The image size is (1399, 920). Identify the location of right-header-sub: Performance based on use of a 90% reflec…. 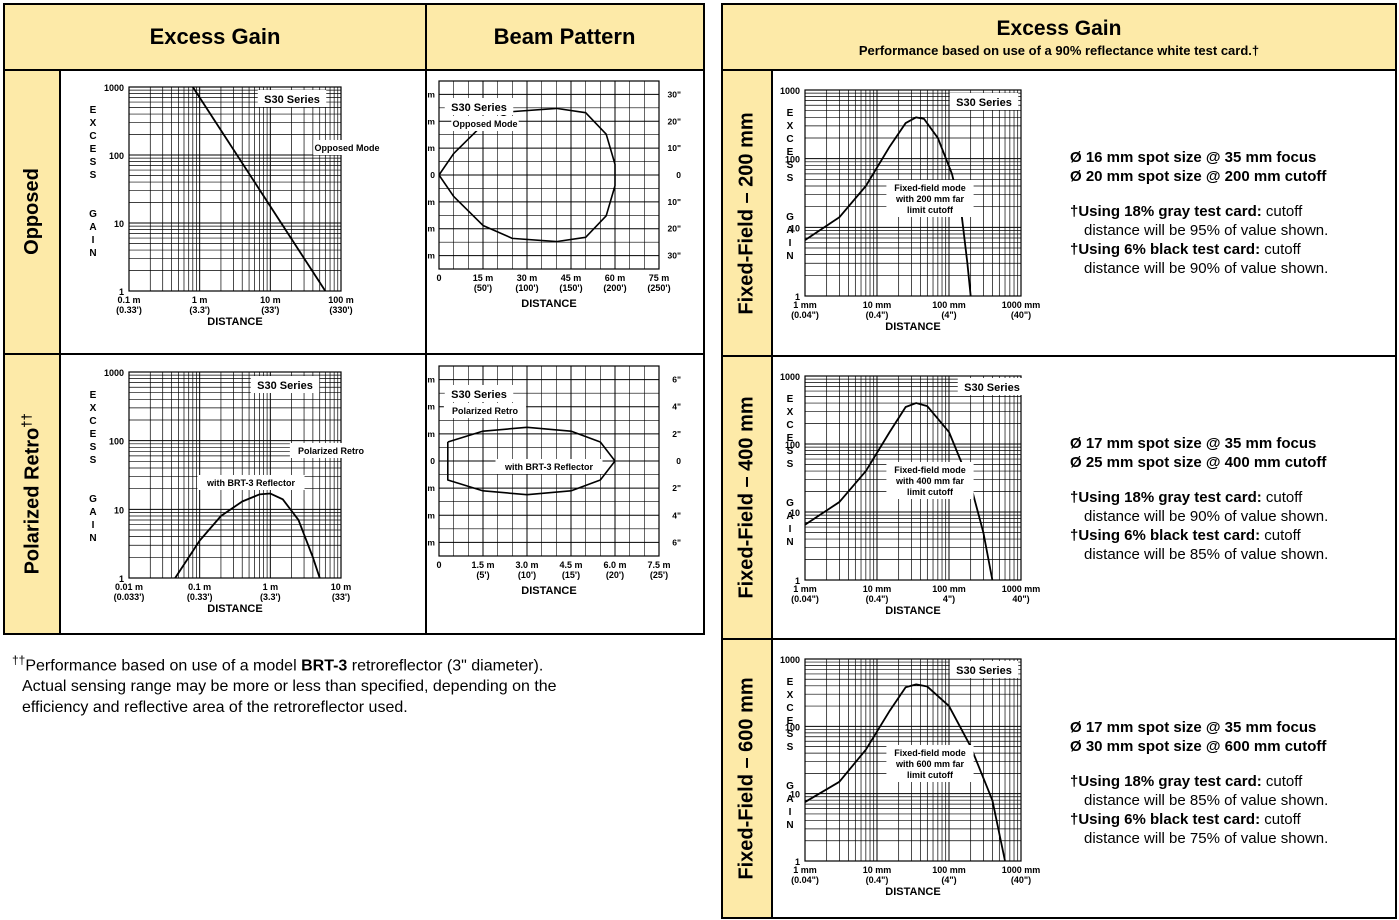
(1059, 50).